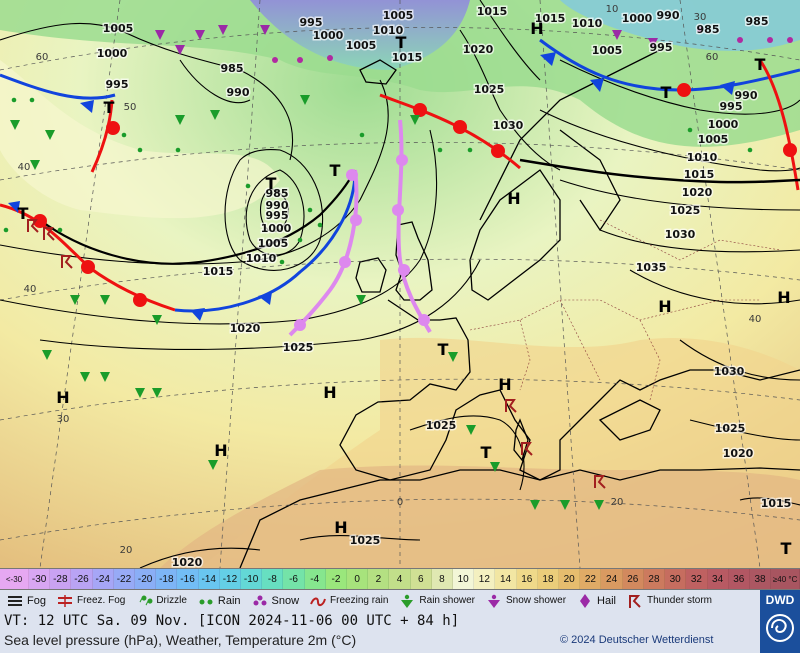  I want to click on scale-cell: 12, so click(485, 579).